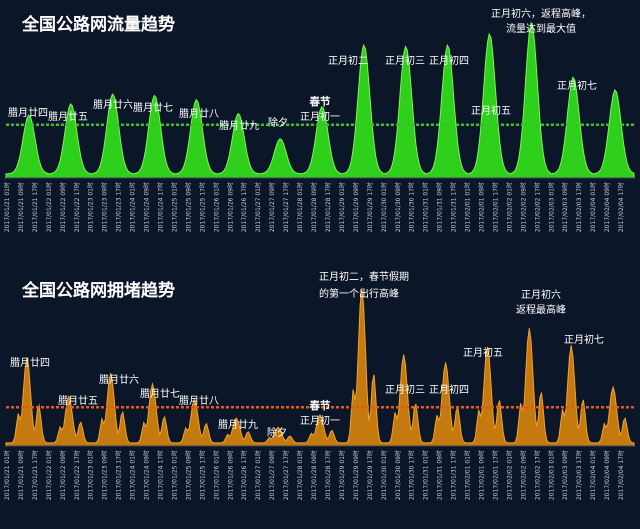  I want to click on x-tick-label: 2017/01/26 01时, so click(216, 207).